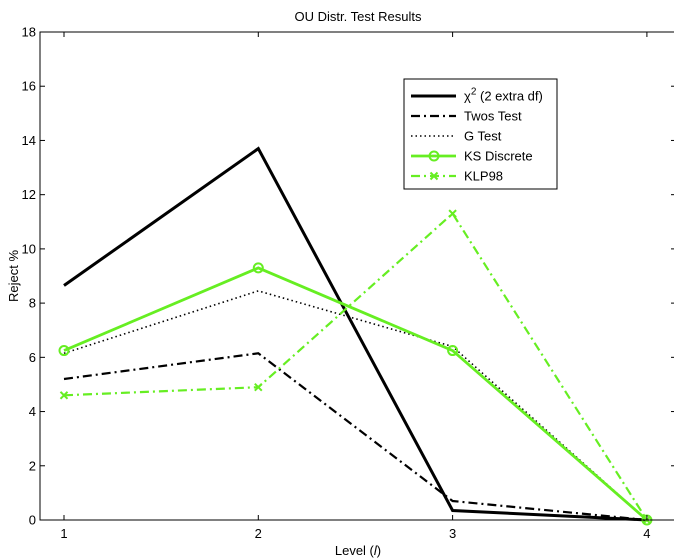 The height and width of the screenshot is (560, 674). Describe the element at coordinates (503, 95) in the screenshot. I see `legend-label-2-extra-df: χ2 (2 extra df)` at that location.